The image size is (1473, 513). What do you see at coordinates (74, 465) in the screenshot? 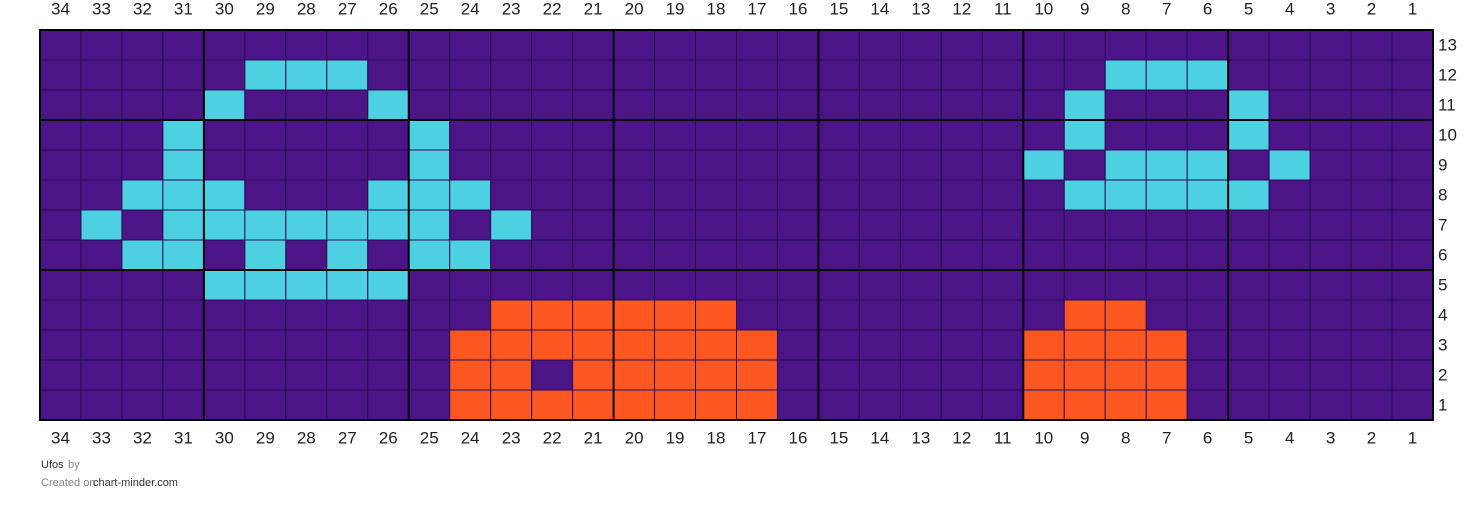
I see `by-label: by` at bounding box center [74, 465].